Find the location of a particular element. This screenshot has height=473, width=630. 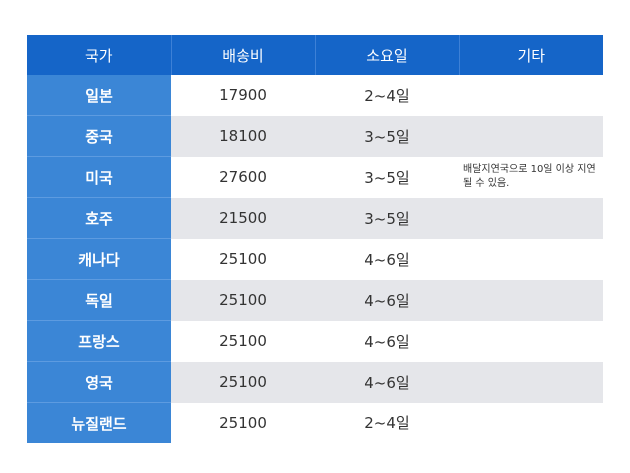

header-days: 소요일 is located at coordinates (387, 55).